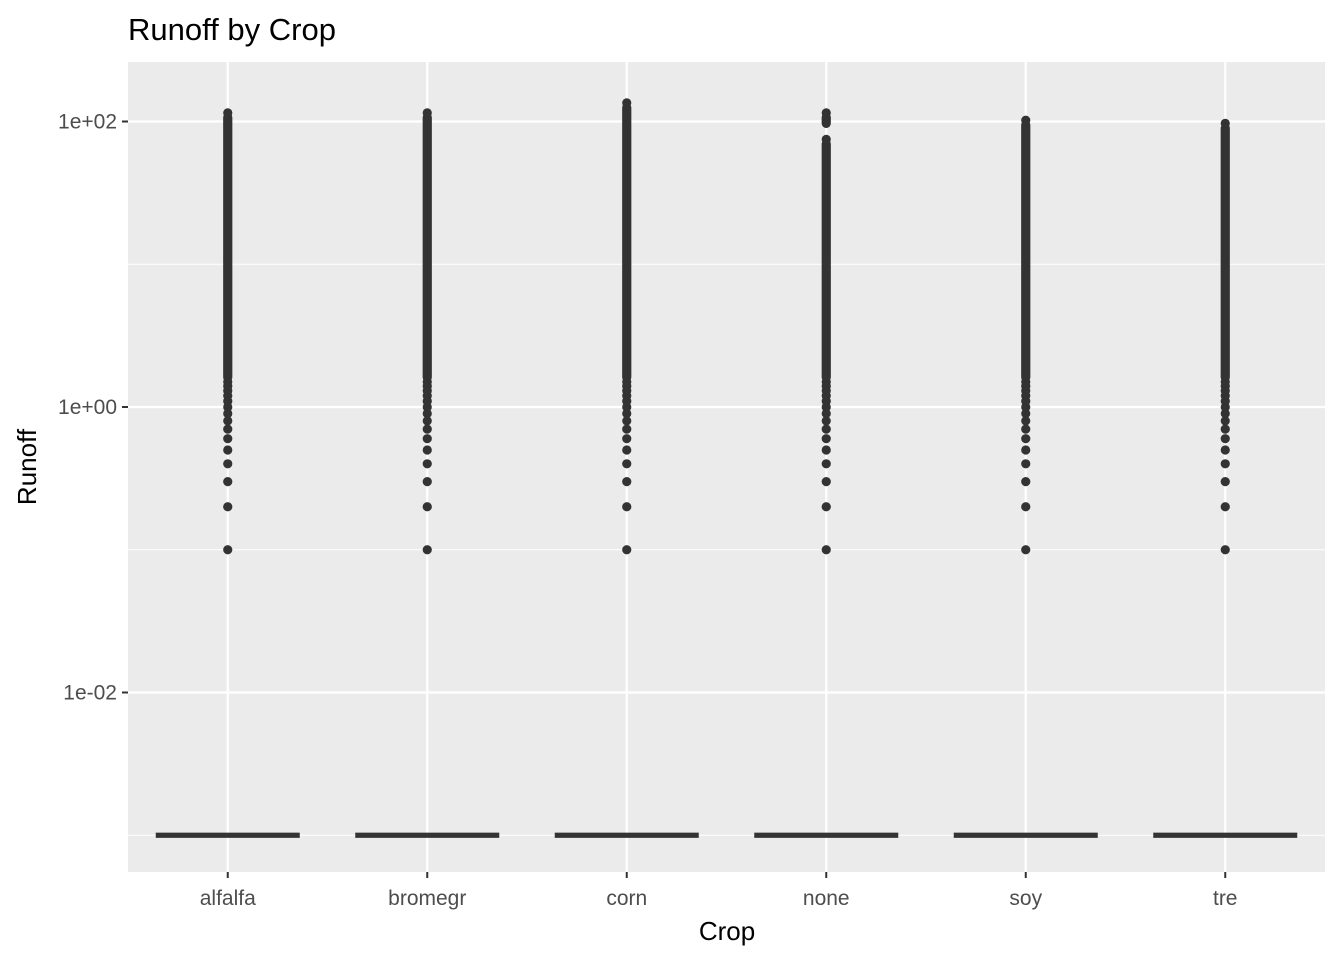 The height and width of the screenshot is (960, 1344). I want to click on y-axis-title: Runoff, so click(27, 466).